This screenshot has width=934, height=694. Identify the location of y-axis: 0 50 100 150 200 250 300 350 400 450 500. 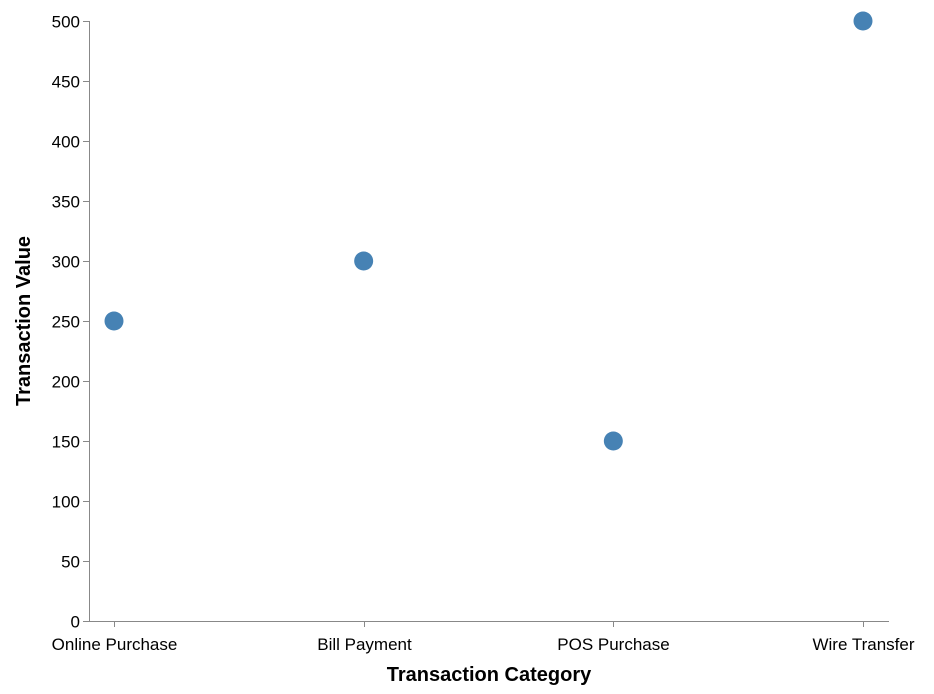
(71, 322).